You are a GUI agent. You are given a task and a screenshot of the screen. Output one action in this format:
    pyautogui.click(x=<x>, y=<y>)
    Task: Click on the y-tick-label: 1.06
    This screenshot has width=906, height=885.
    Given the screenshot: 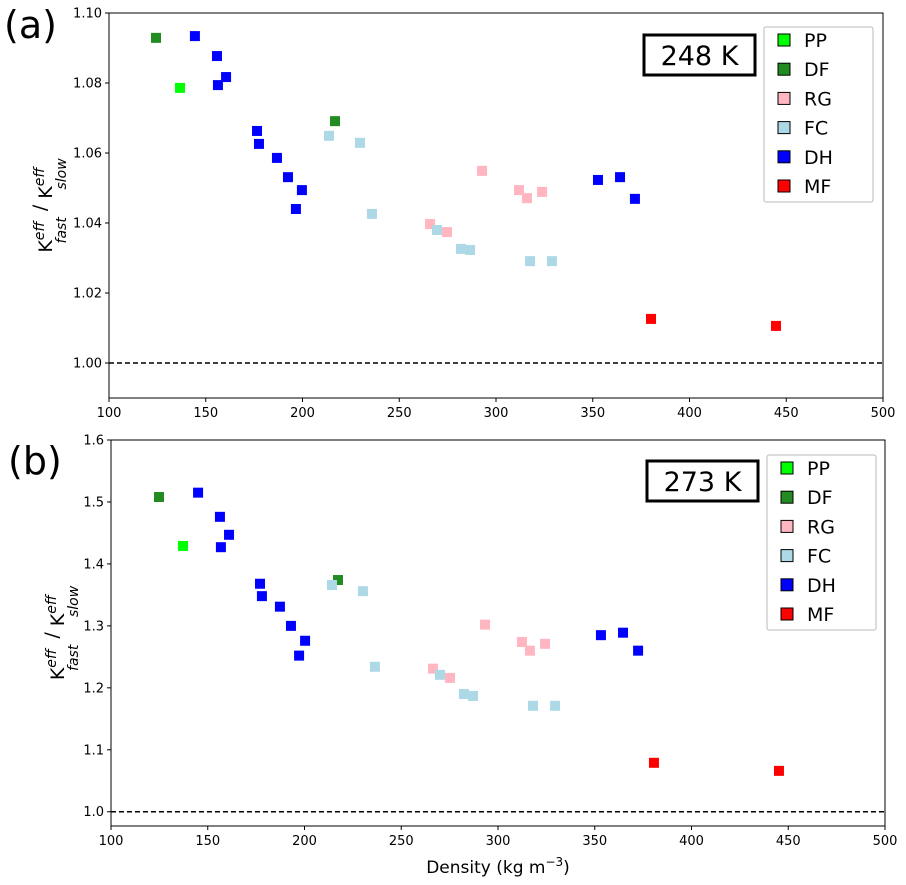 What is the action you would take?
    pyautogui.click(x=87, y=154)
    